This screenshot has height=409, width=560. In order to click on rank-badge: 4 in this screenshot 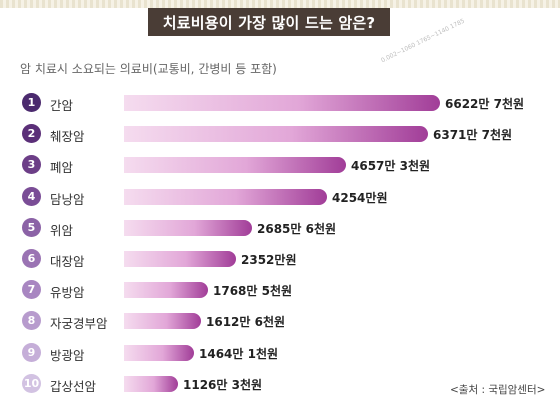, I will do `click(31, 196)`.